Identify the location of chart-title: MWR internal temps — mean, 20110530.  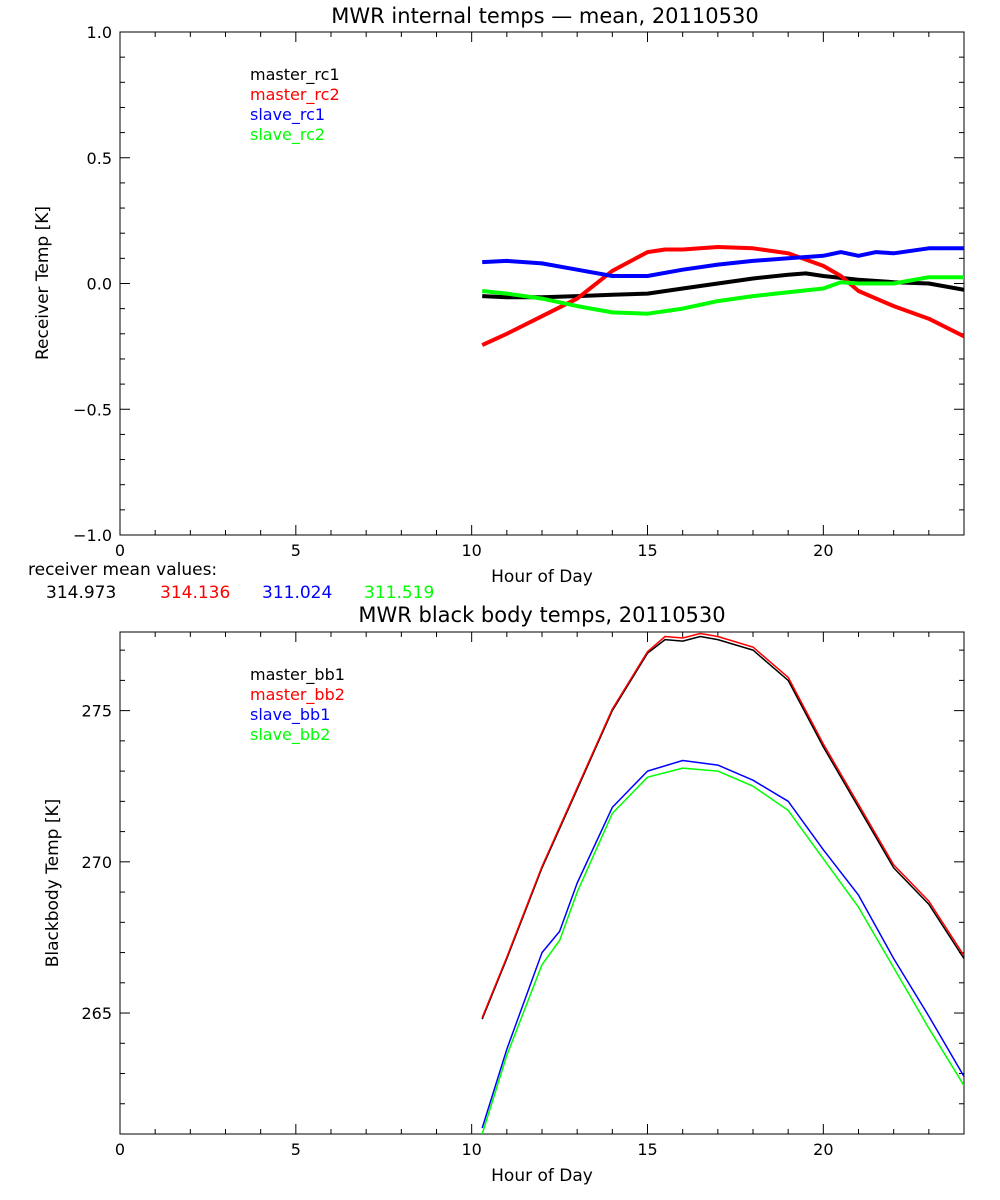
(544, 16).